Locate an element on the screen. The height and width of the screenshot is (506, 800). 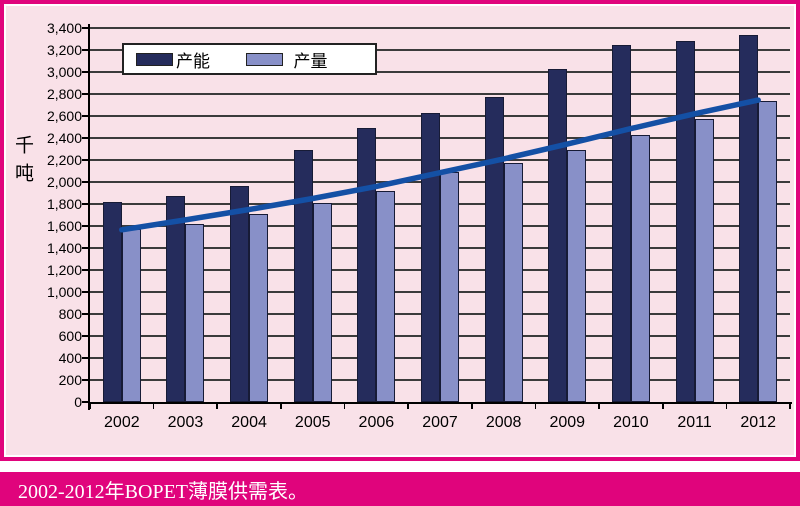
x-tick-label-2003: 2003 is located at coordinates (185, 422).